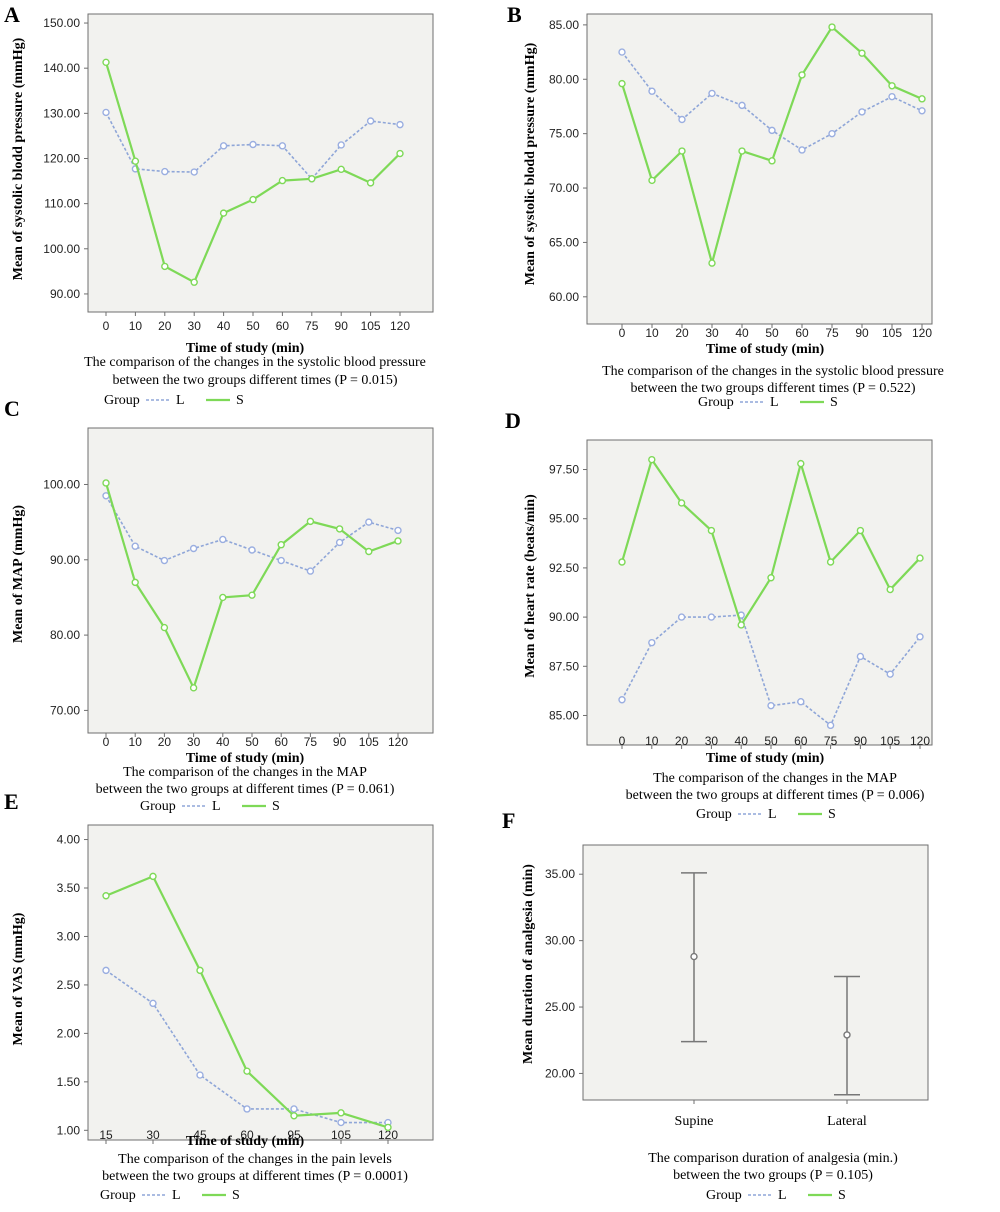 This screenshot has width=1000, height=1212. Describe the element at coordinates (560, 874) in the screenshot. I see `y-tick-label: 35.00` at that location.